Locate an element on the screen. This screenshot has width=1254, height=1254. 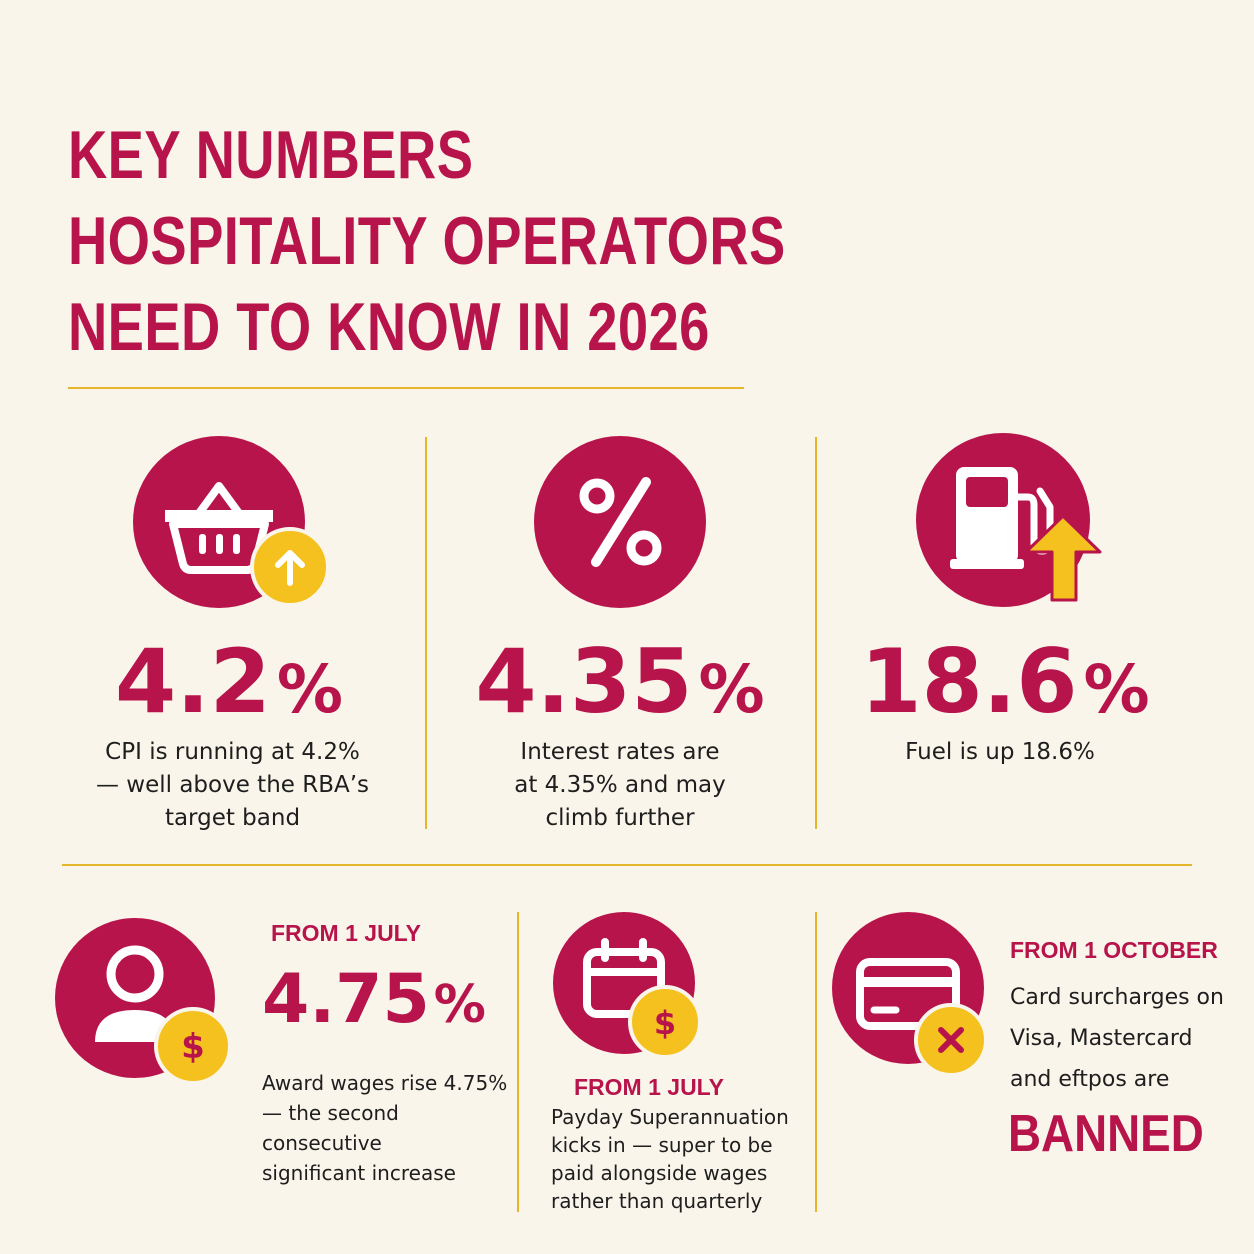
cpi-description-line: CPI is running at 4.2% is located at coordinates (232, 752).